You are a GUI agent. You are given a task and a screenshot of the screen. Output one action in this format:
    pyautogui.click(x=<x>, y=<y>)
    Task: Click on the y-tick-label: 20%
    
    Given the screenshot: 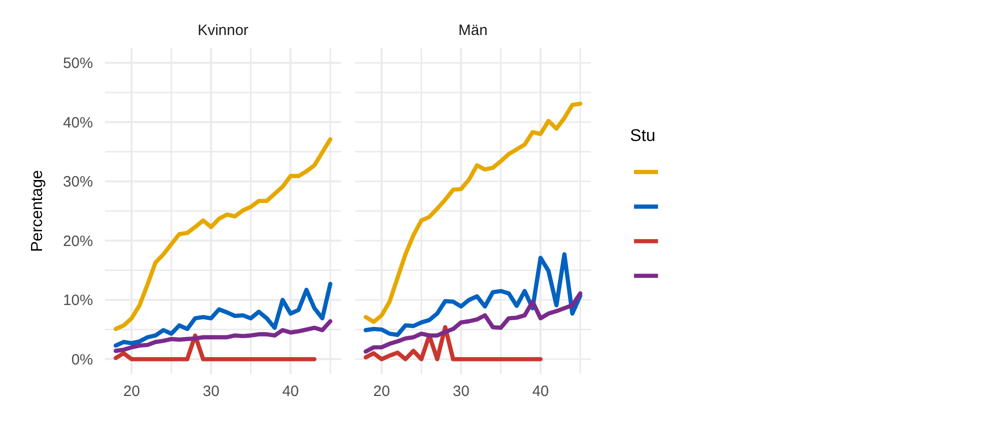 What is the action you would take?
    pyautogui.click(x=77, y=241)
    